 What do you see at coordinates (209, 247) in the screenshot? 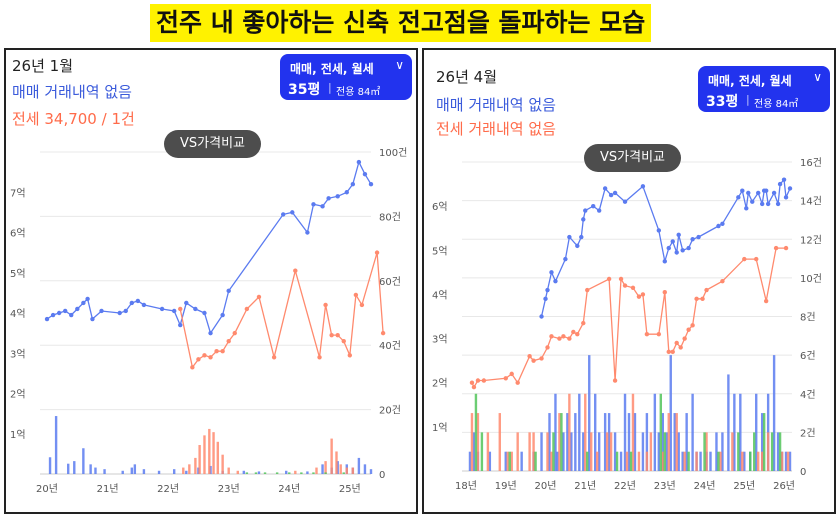
I see `series-line-sale` at bounding box center [209, 247].